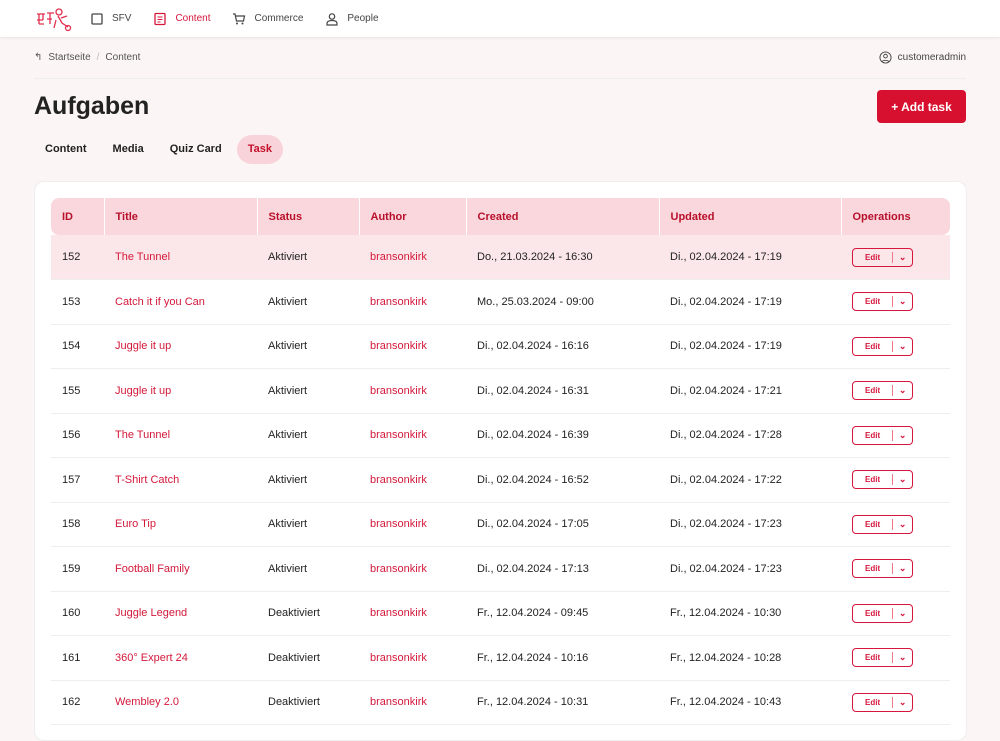 The height and width of the screenshot is (741, 1000). I want to click on cart-icon, so click(239, 18).